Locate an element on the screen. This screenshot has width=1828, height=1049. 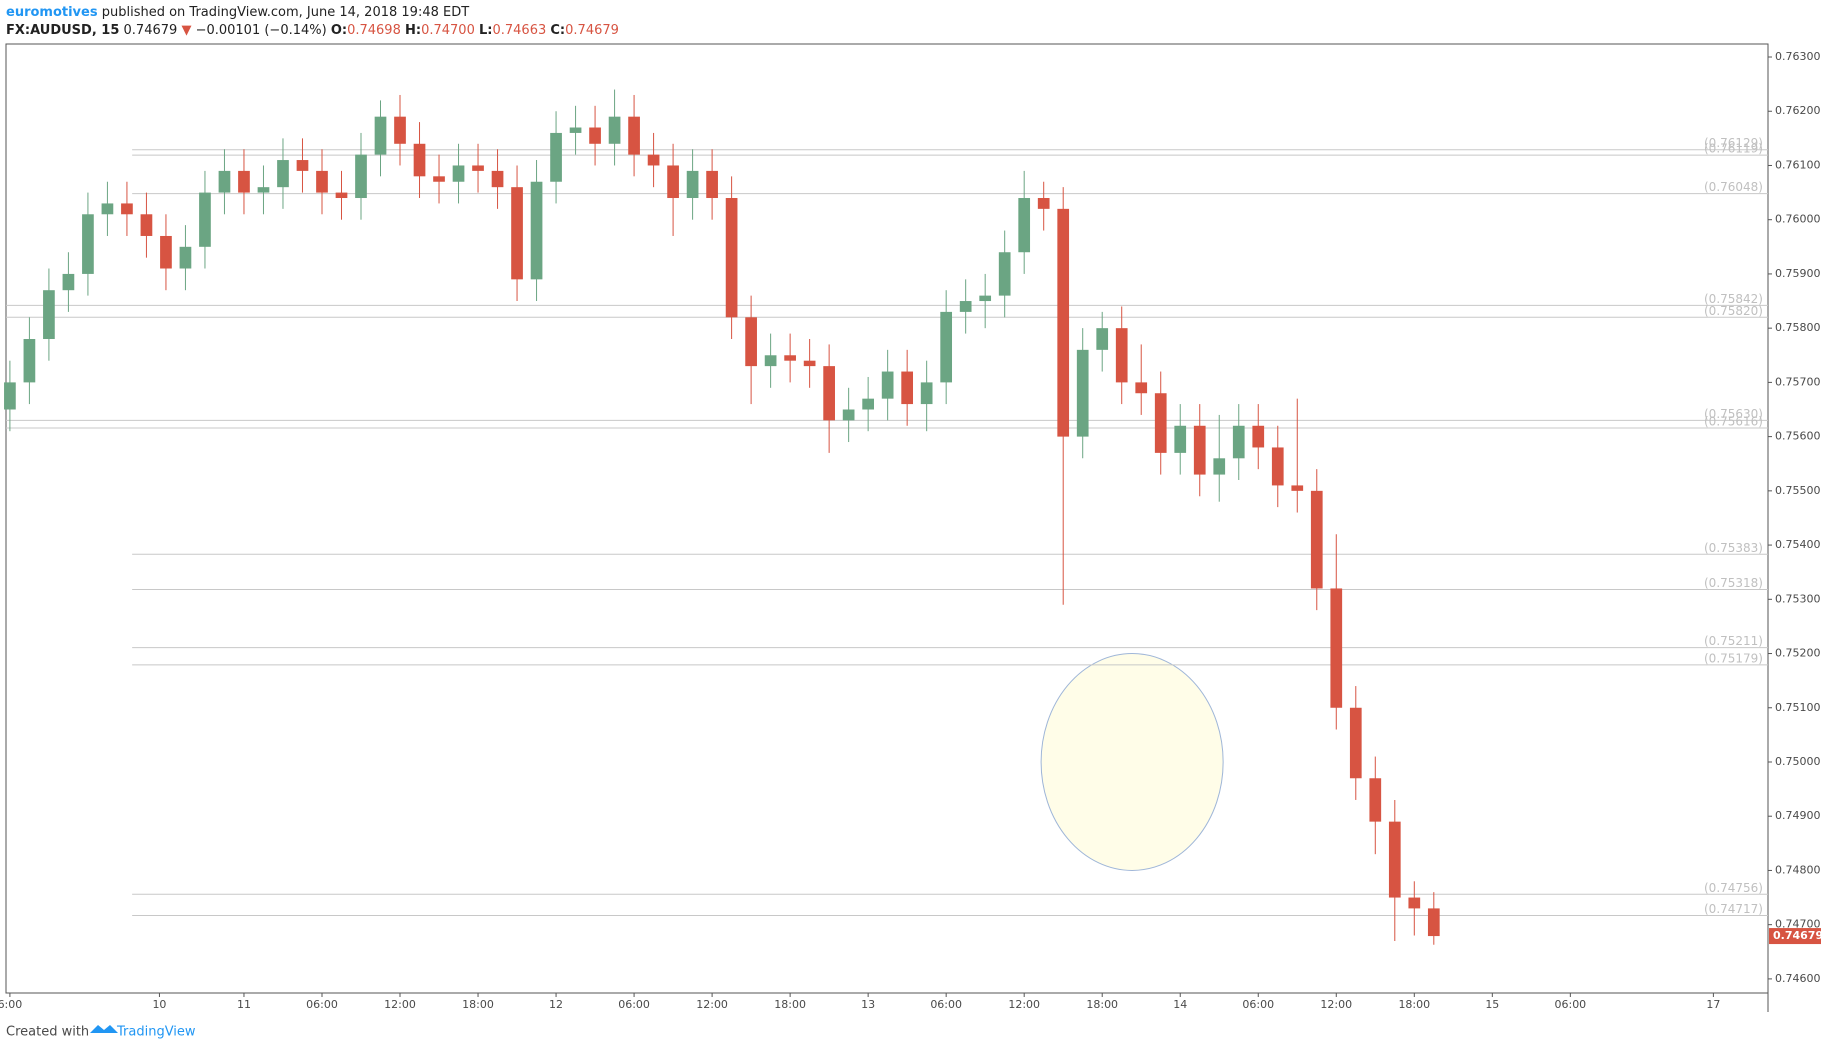
x-tick-label: 10 is located at coordinates (159, 1004).